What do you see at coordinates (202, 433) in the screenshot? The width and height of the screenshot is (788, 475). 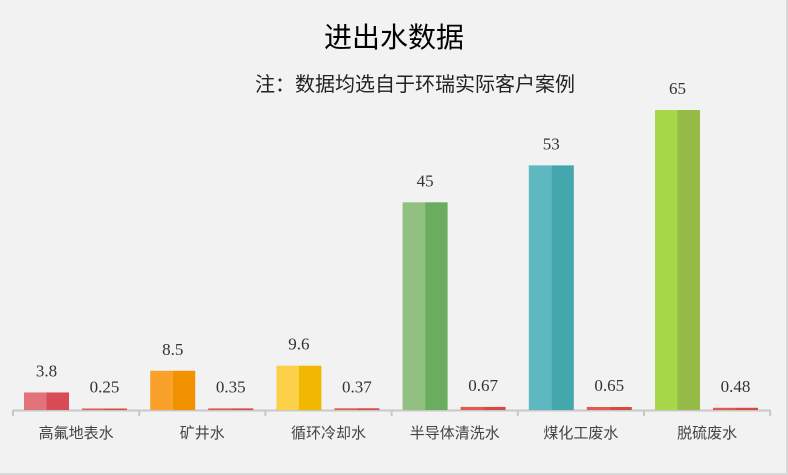 I see `x-tick-label: 矿井水` at bounding box center [202, 433].